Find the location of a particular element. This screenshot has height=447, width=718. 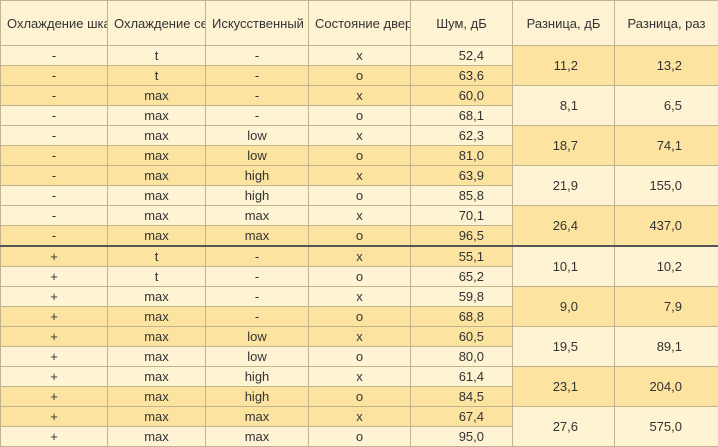

table-row: + max high x 61,4 23,1 204,0 is located at coordinates (359, 386).